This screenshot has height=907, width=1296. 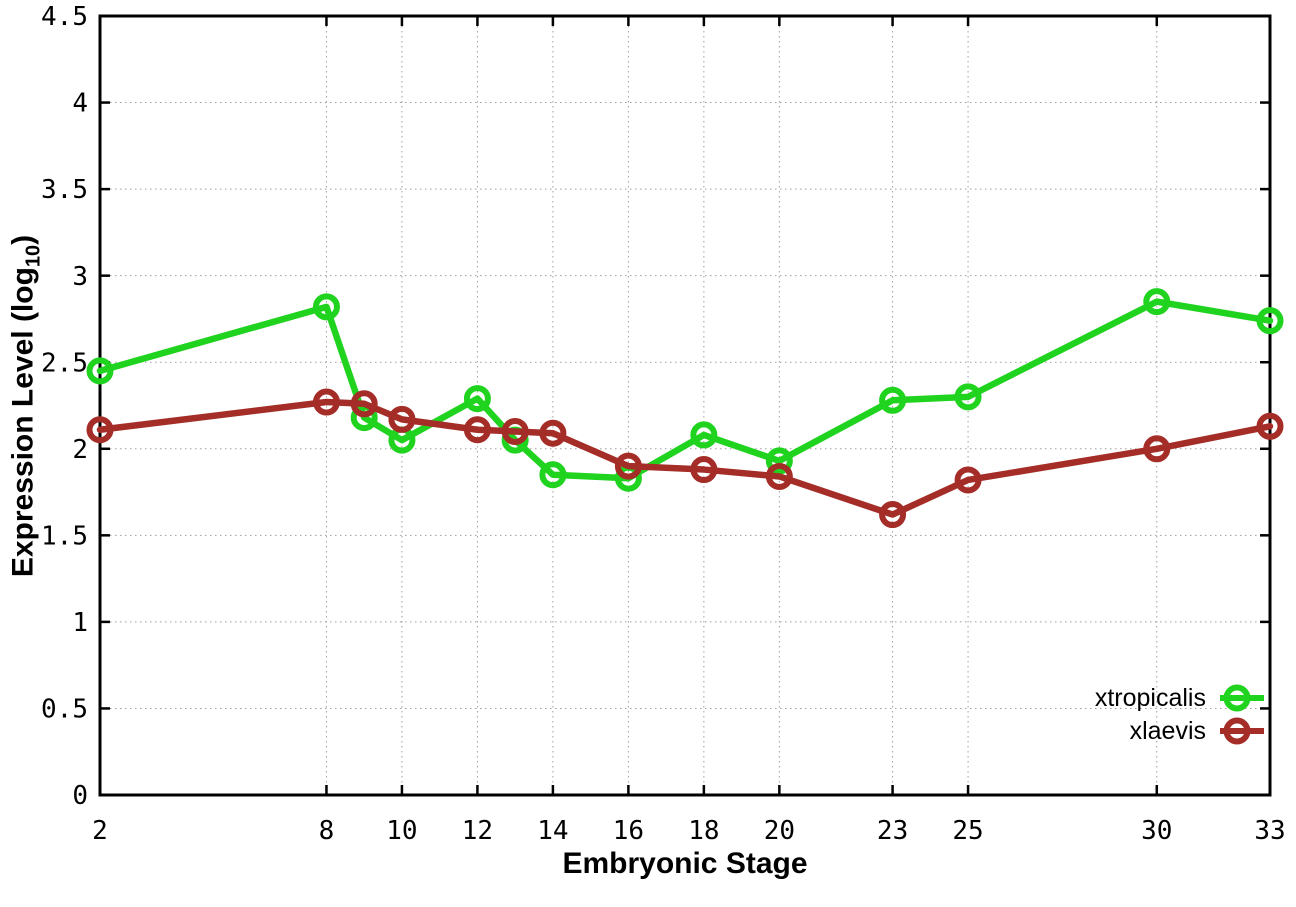 What do you see at coordinates (23, 422) in the screenshot?
I see `y-axis-title-text: Expression Level (log` at bounding box center [23, 422].